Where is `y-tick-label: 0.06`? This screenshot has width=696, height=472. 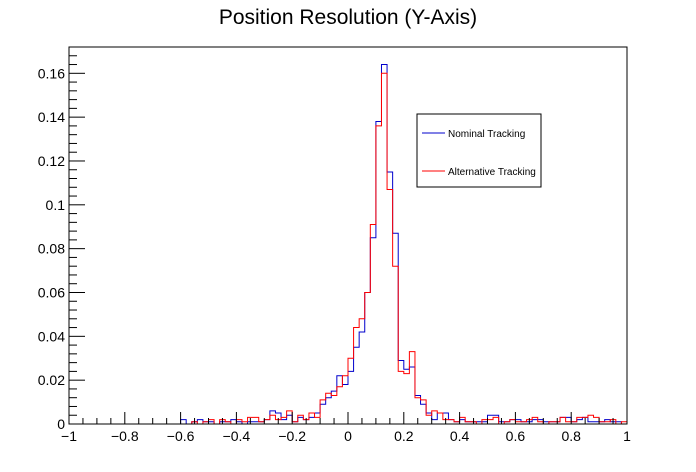
y-tick-label: 0.06 is located at coordinates (51, 292).